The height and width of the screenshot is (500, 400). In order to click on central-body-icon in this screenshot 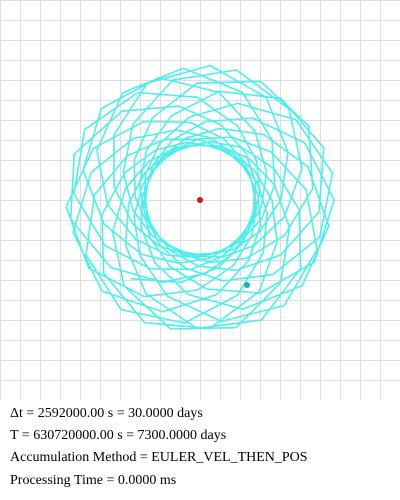, I will do `click(200, 200)`.